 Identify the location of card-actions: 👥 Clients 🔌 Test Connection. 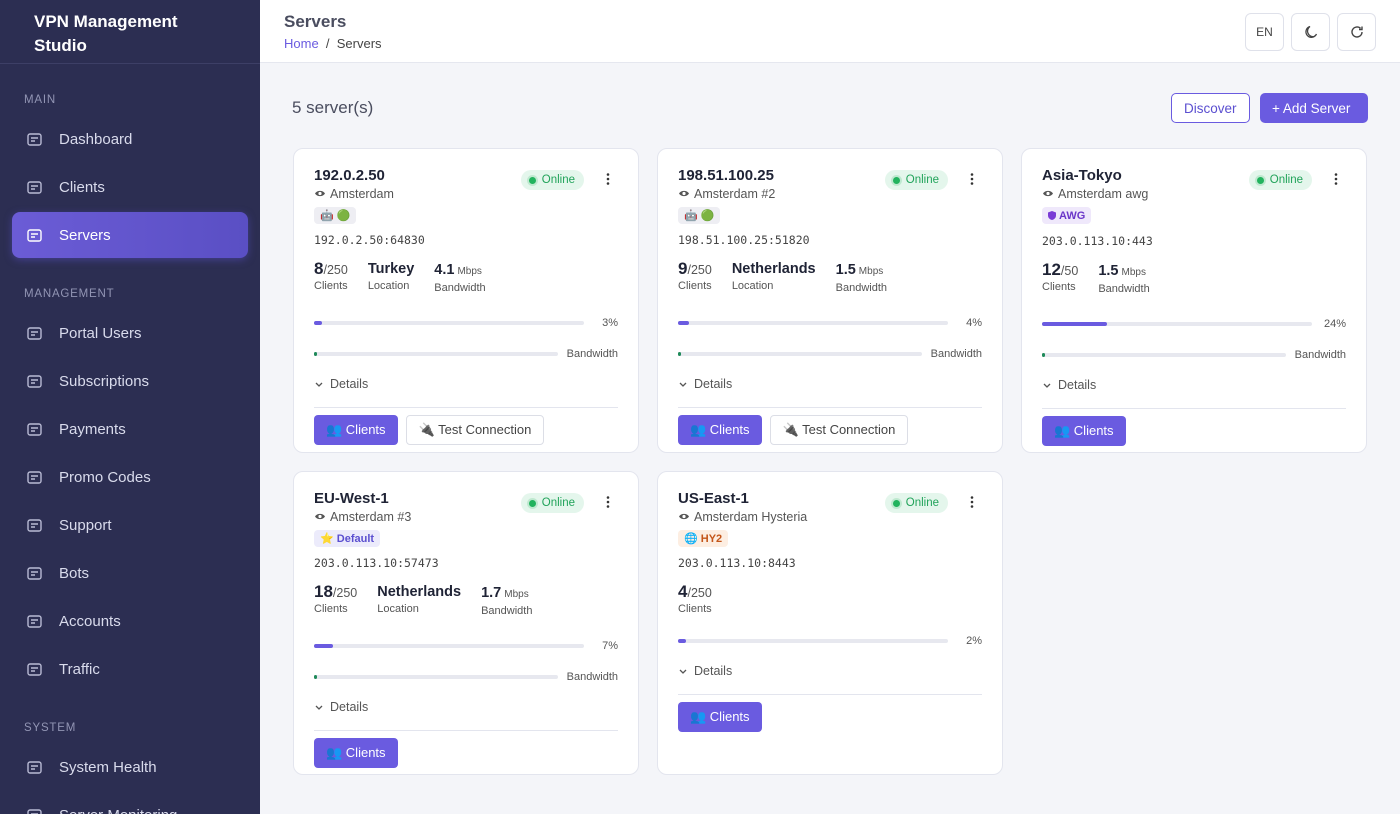
(466, 430).